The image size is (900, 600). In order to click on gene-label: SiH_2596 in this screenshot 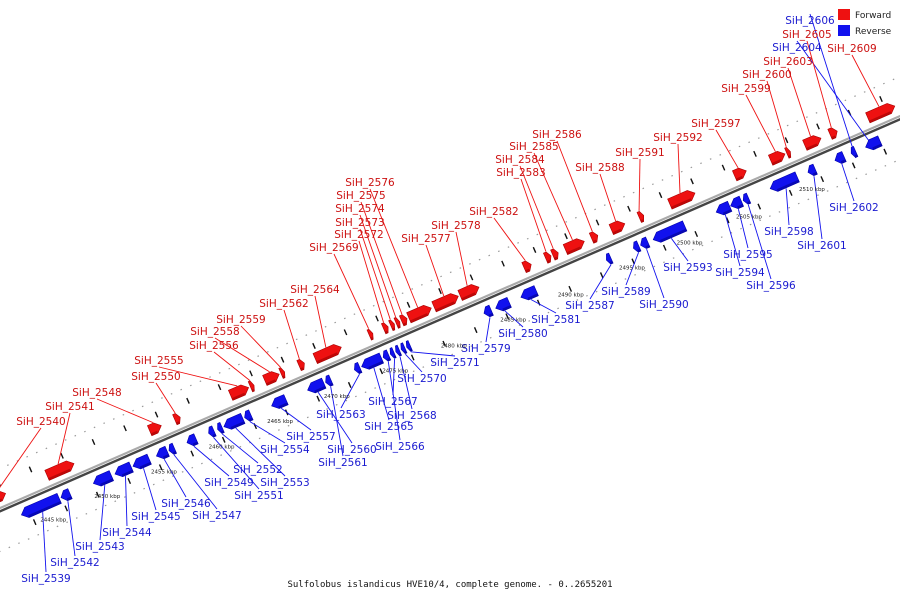, I will do `click(771, 286)`.